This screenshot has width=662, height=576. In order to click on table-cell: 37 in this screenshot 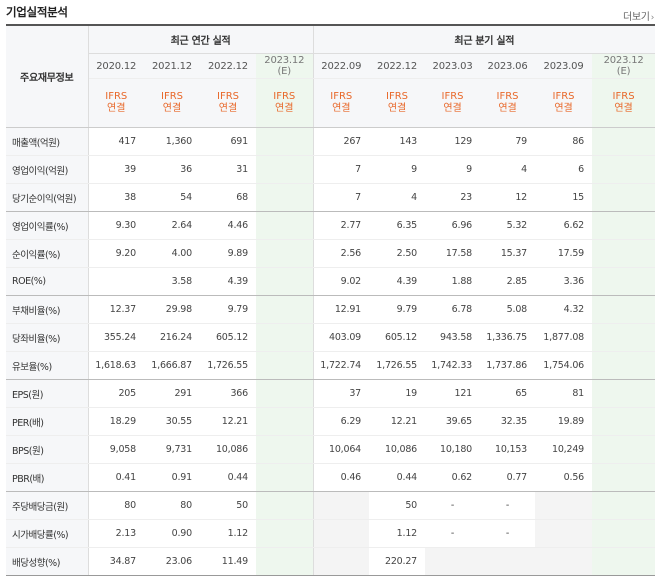, I will do `click(341, 393)`.